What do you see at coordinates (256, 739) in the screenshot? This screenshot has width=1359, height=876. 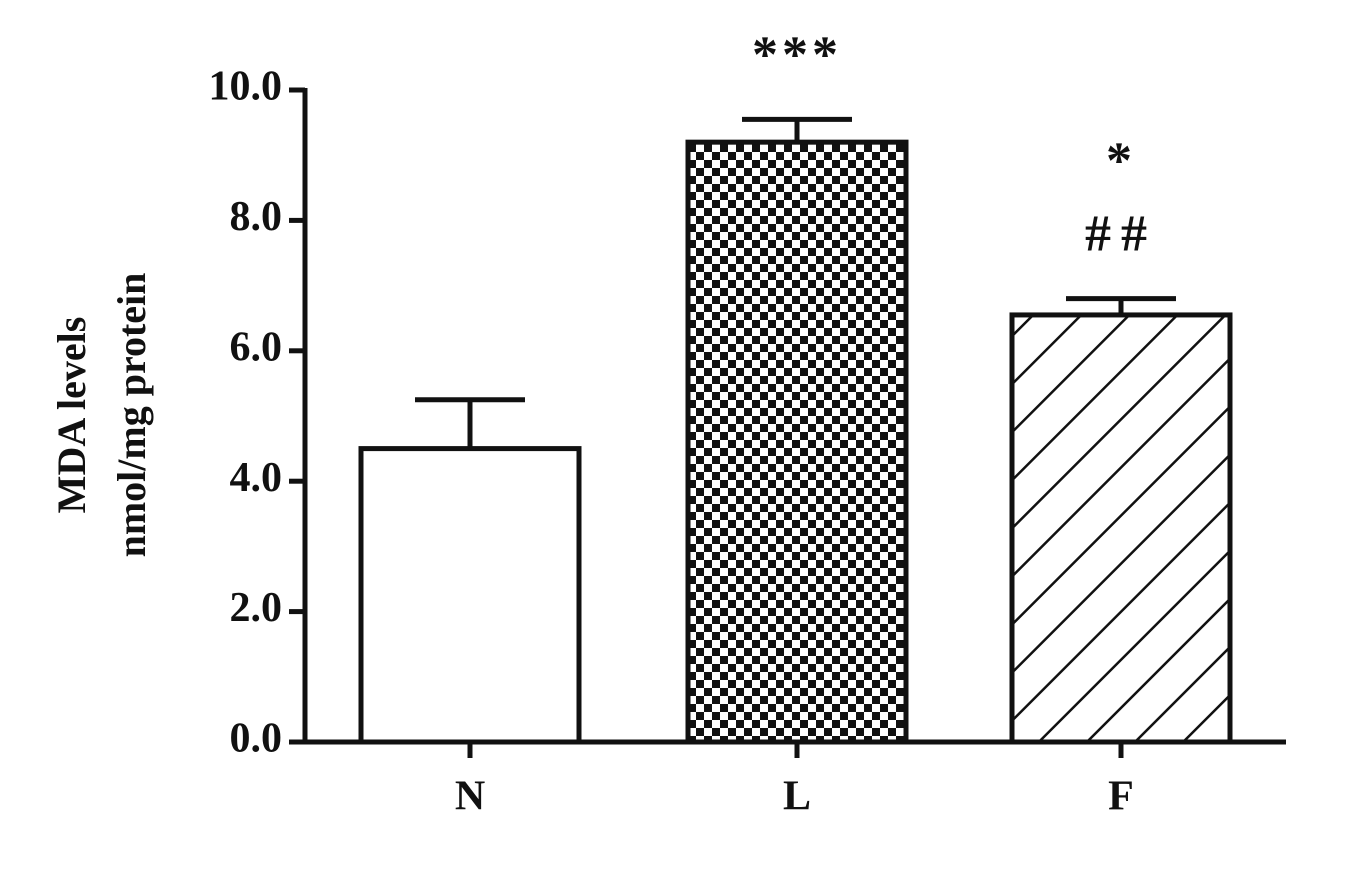 I see `y-tick-label: 0.0` at bounding box center [256, 739].